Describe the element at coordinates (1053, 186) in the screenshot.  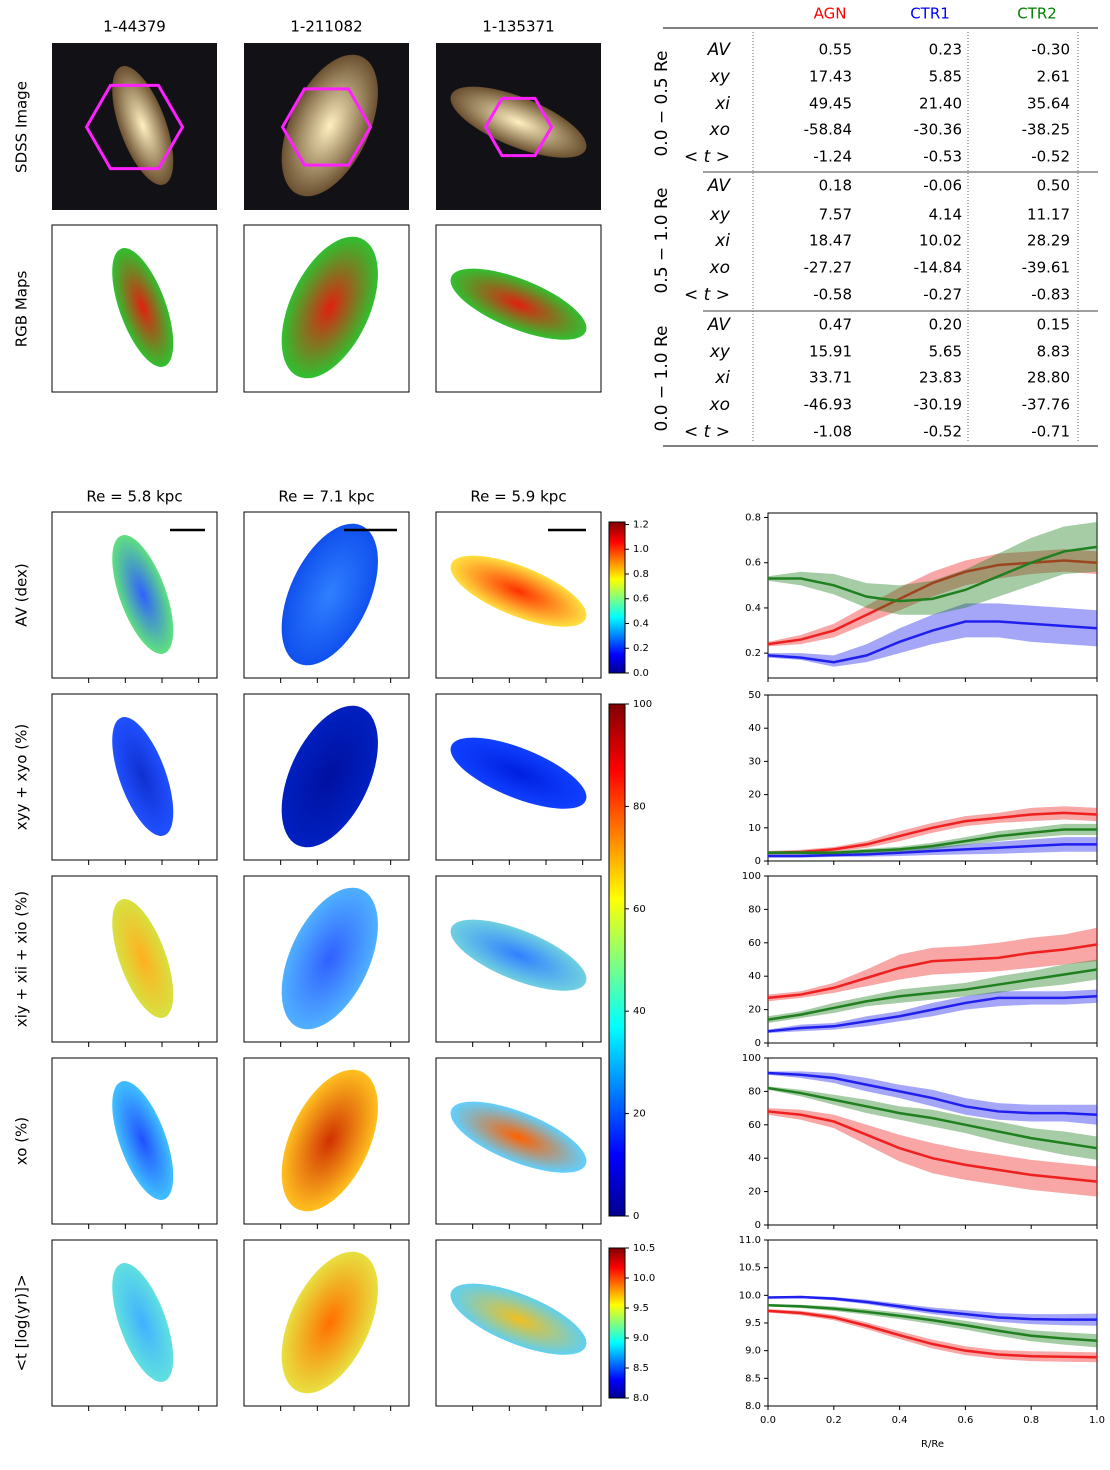
I see `cell: 0.50` at that location.